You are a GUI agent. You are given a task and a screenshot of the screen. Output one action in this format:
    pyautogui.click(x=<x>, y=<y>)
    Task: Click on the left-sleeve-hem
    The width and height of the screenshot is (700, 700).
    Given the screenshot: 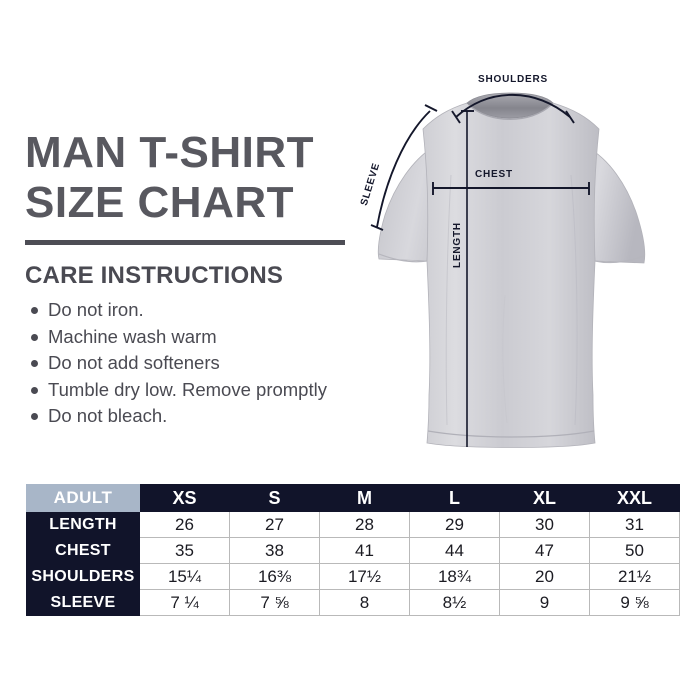 What is the action you would take?
    pyautogui.click(x=403, y=258)
    